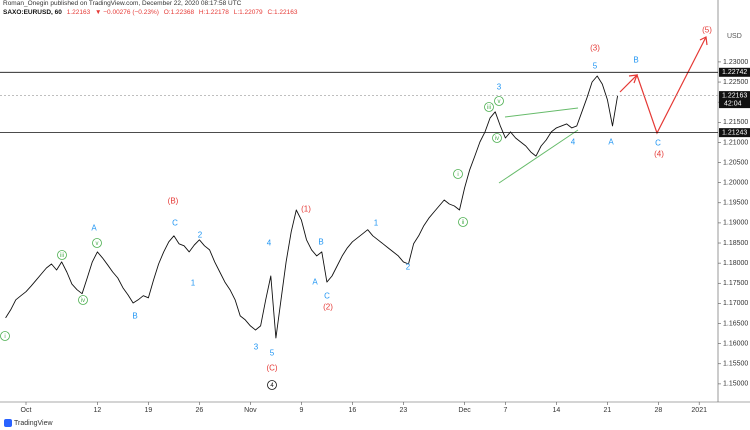 The width and height of the screenshot is (750, 430). Describe the element at coordinates (733, 103) in the screenshot. I see `countdown: 42:04` at that location.